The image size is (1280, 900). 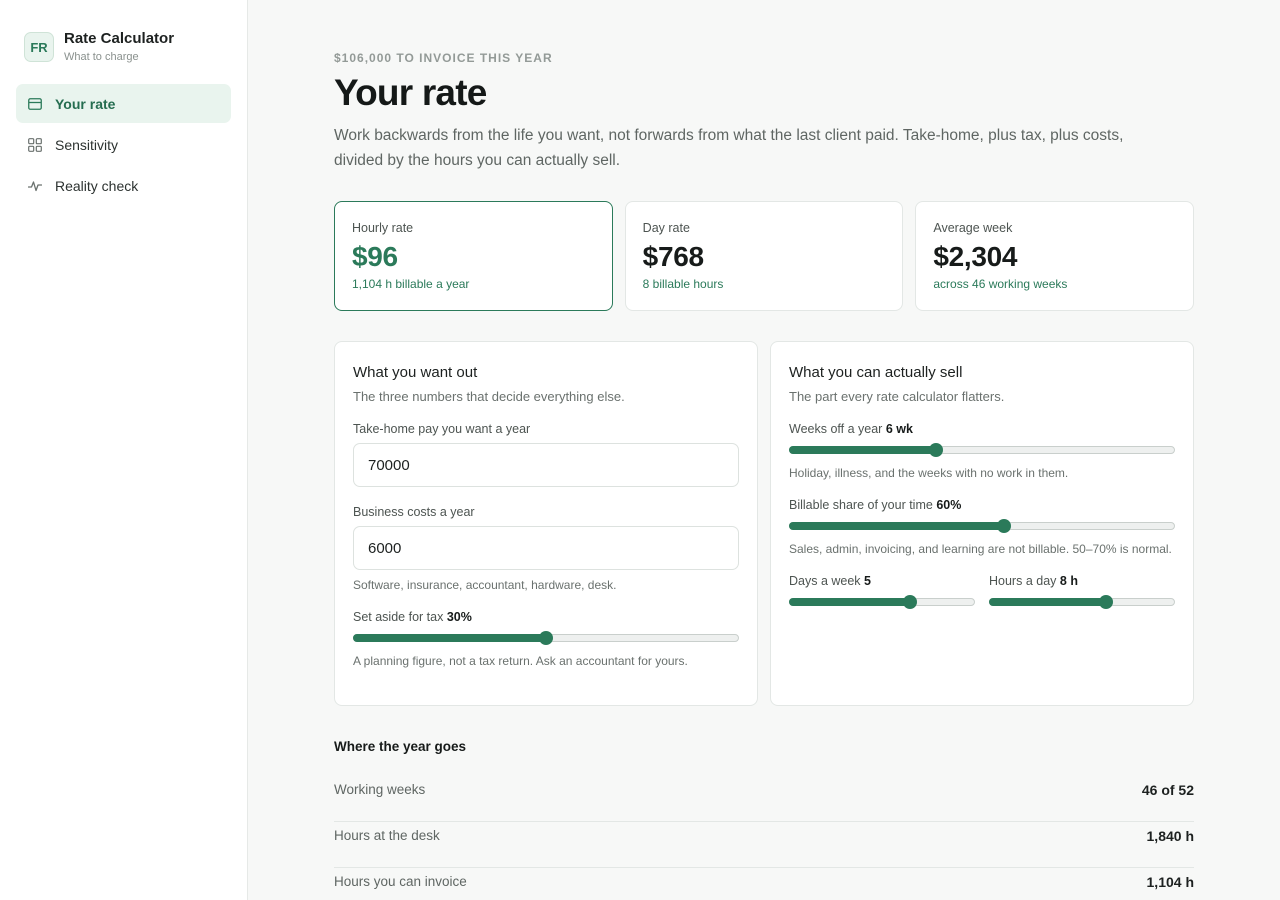 I want to click on pulse-icon, so click(x=35, y=186).